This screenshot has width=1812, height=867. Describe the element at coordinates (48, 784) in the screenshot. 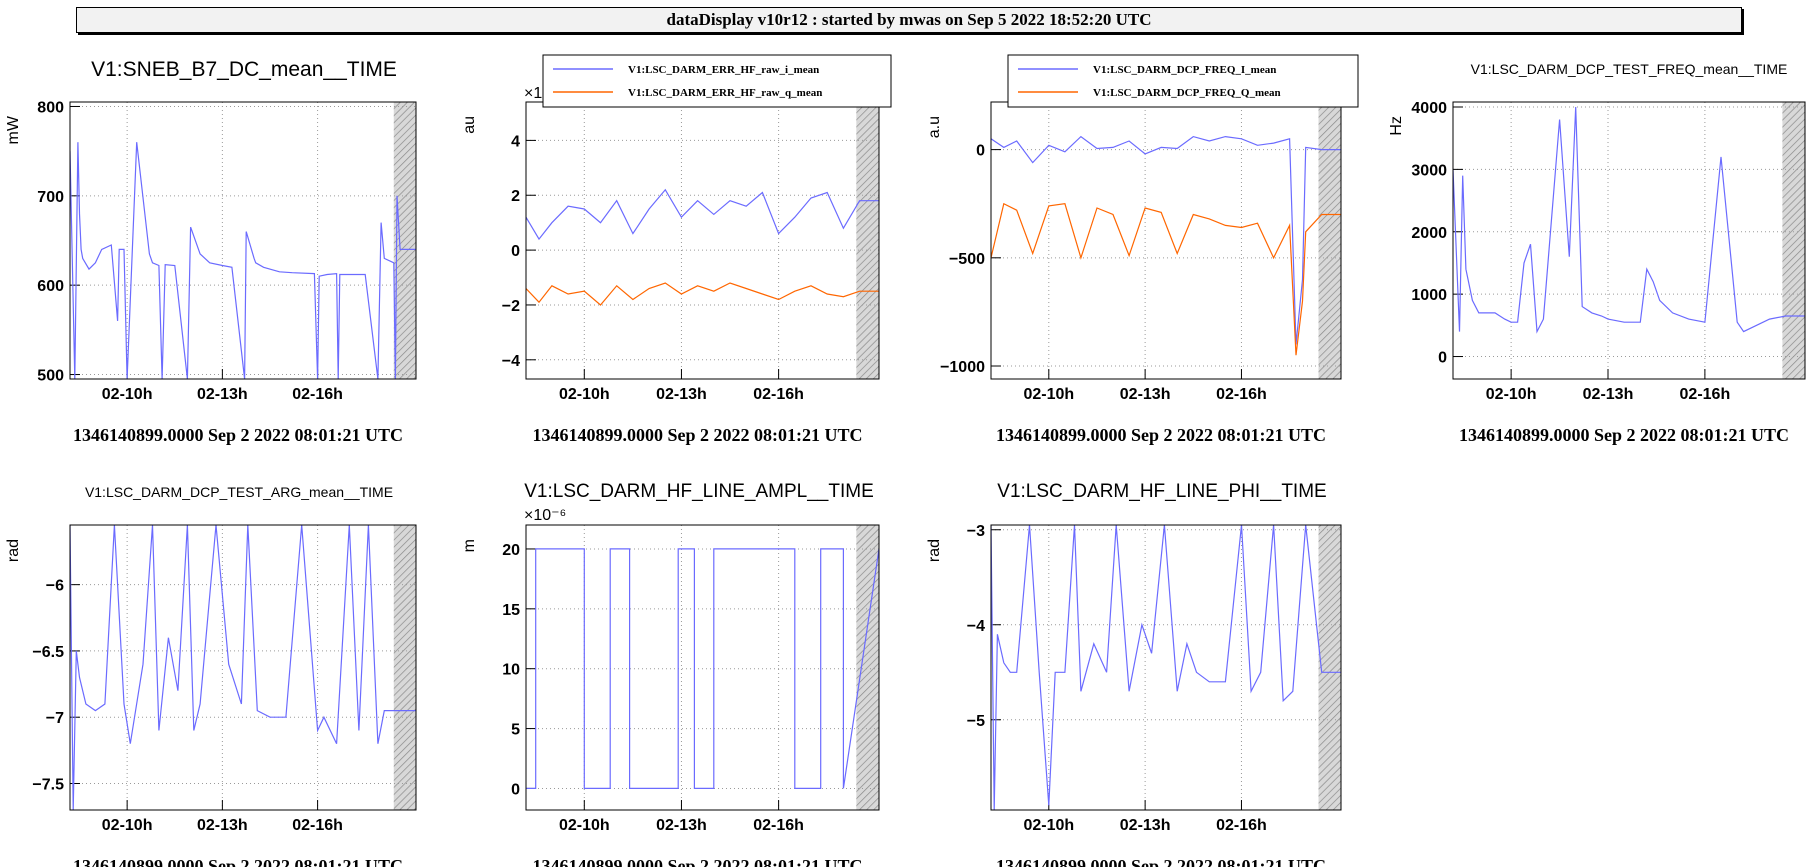

I see `y-tick-label: −7.5` at that location.